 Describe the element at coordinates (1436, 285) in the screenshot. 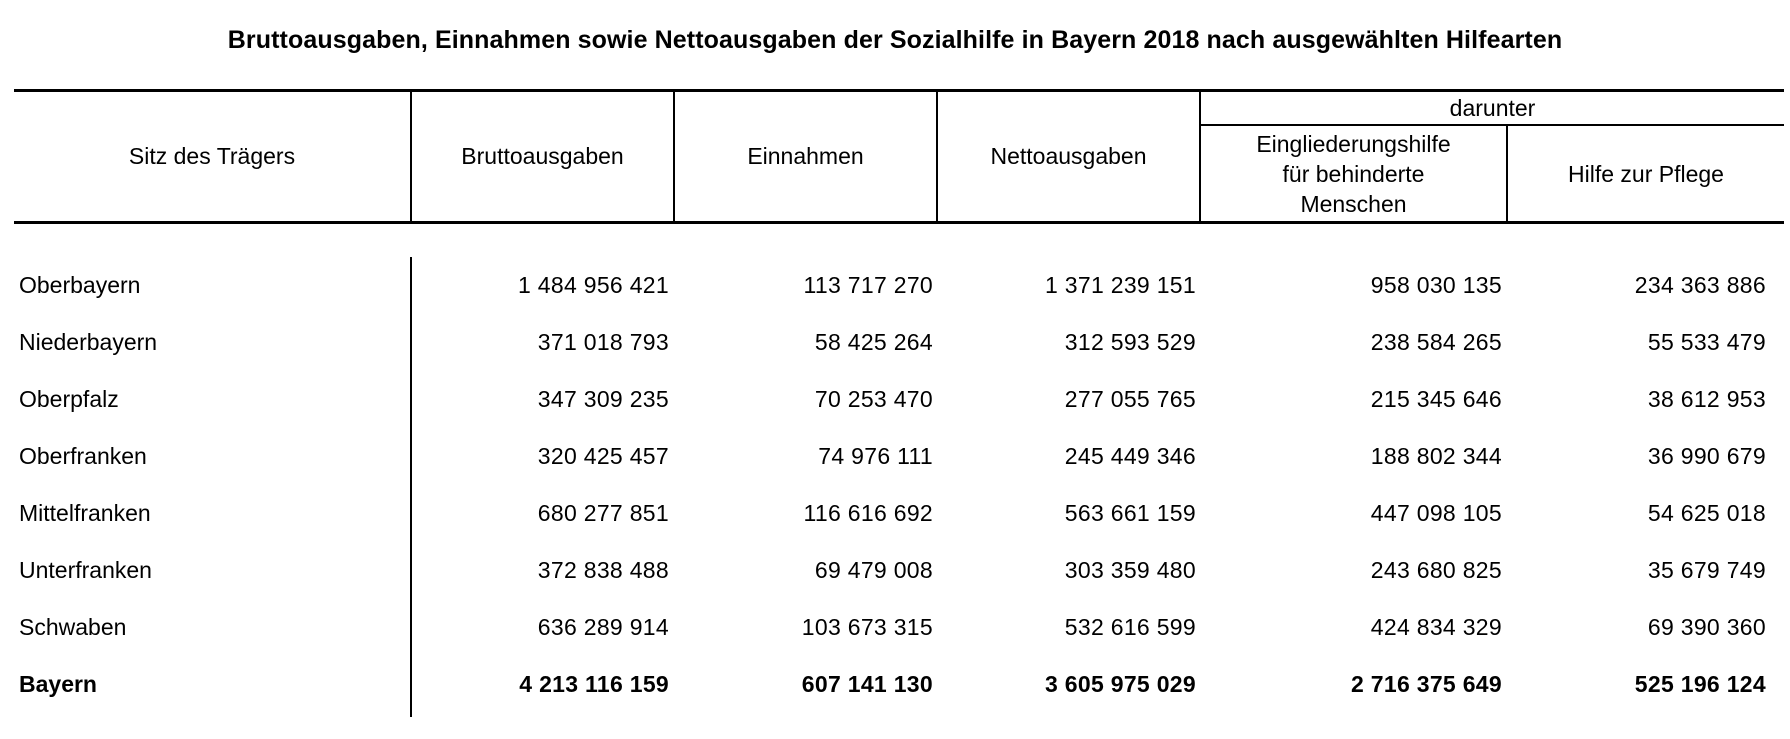

I see `row-eingliederung: 958 030 135` at that location.